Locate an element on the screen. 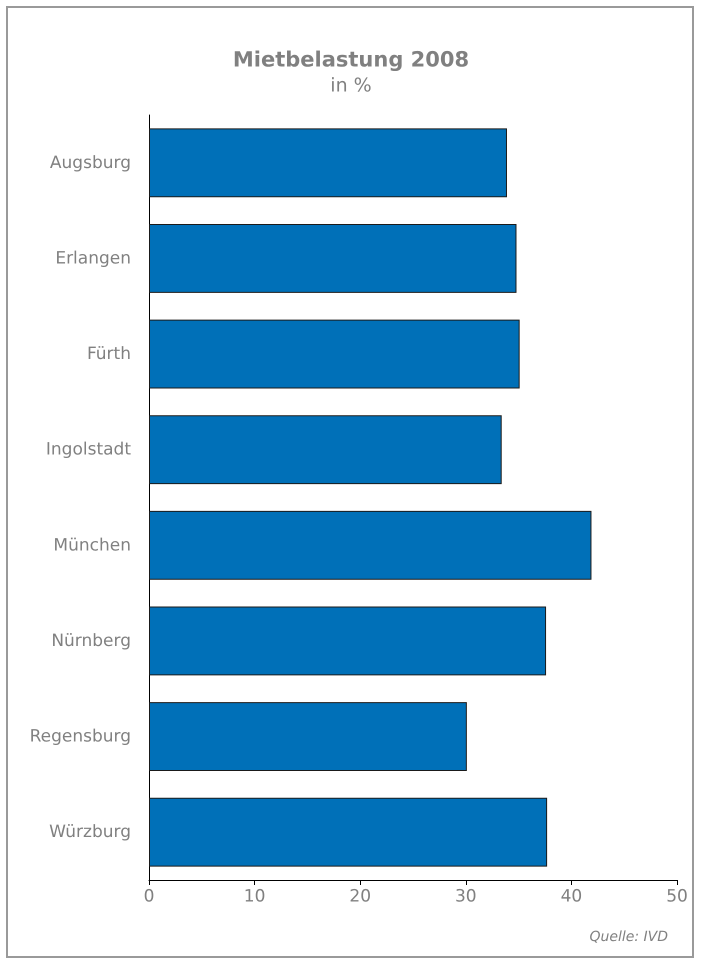  y-tick-label: Erlangen is located at coordinates (93, 258).